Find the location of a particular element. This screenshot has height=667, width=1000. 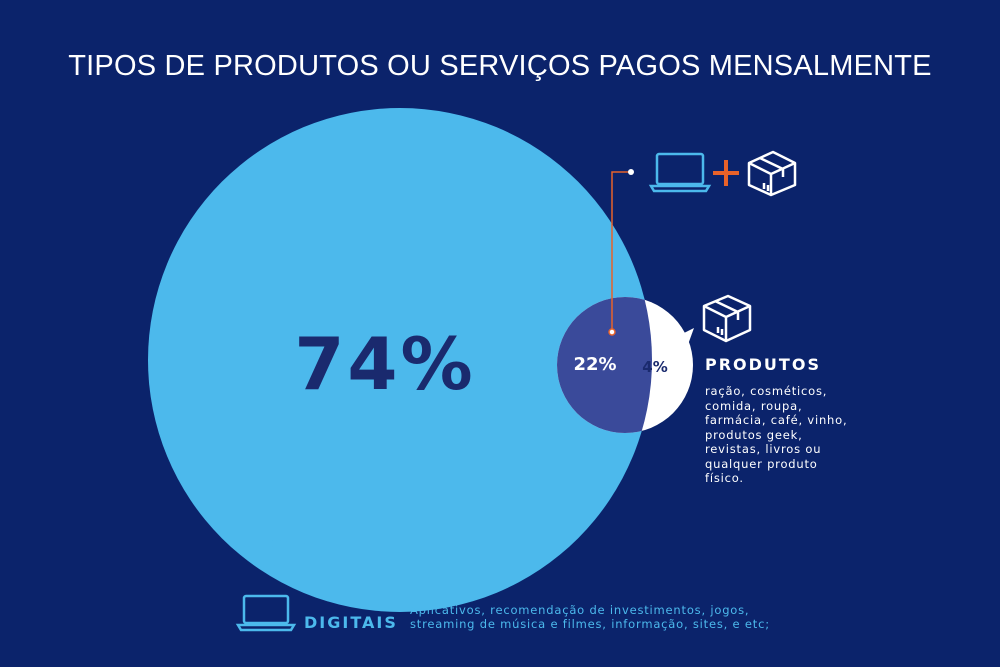

produtos-label: PRODUTOS is located at coordinates (763, 364).